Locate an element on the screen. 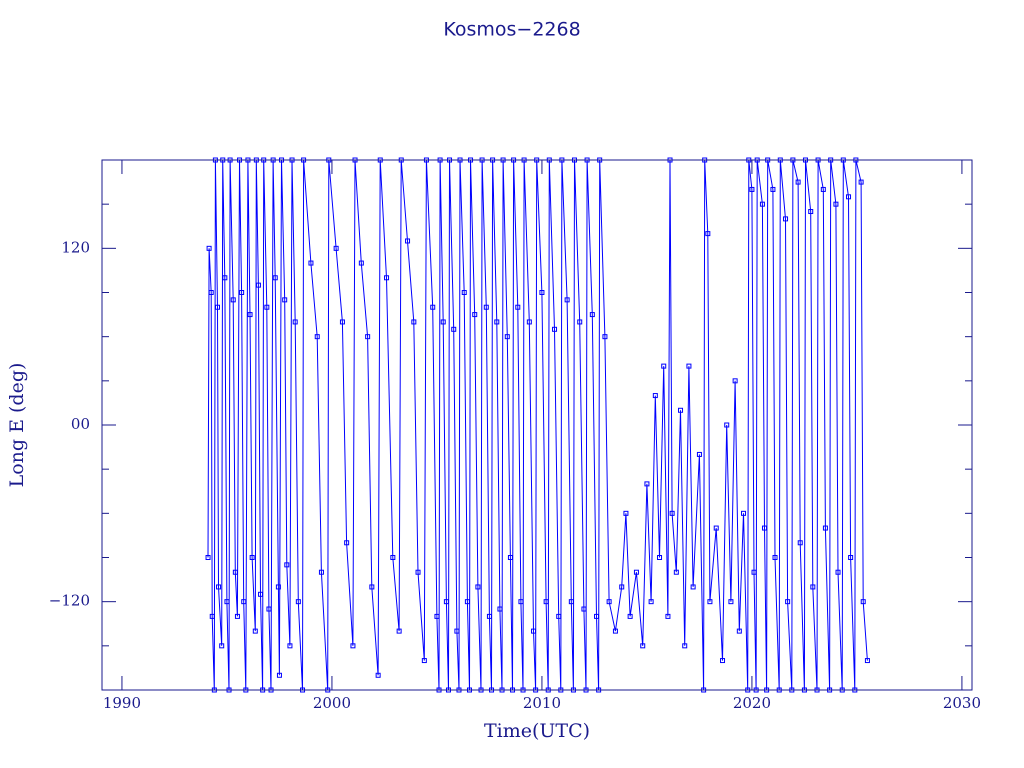 The image size is (1024, 768). chart-title: Kosmos−2268 is located at coordinates (511, 30).